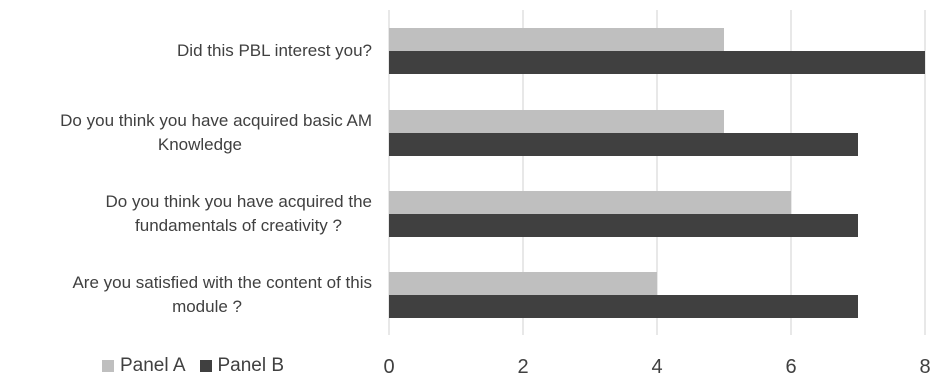 The width and height of the screenshot is (932, 378). I want to click on category-label-line: Do you think you have acquired the, so click(238, 201).